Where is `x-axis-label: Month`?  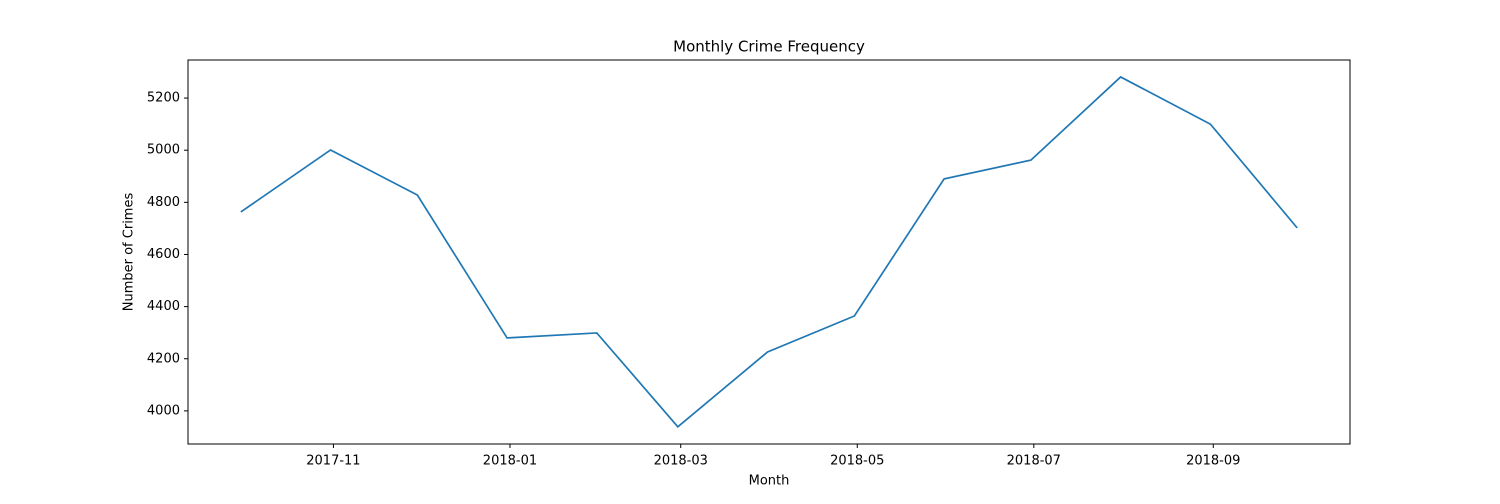
x-axis-label: Month is located at coordinates (769, 481).